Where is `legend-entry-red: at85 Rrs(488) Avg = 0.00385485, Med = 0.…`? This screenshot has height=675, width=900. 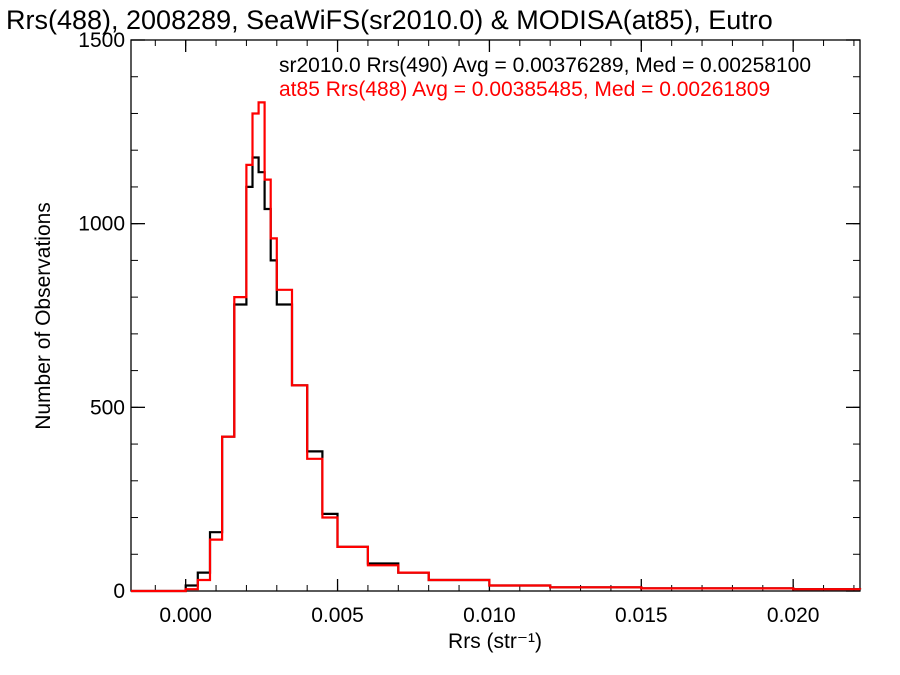
legend-entry-red: at85 Rrs(488) Avg = 0.00385485, Med = 0.… is located at coordinates (524, 89).